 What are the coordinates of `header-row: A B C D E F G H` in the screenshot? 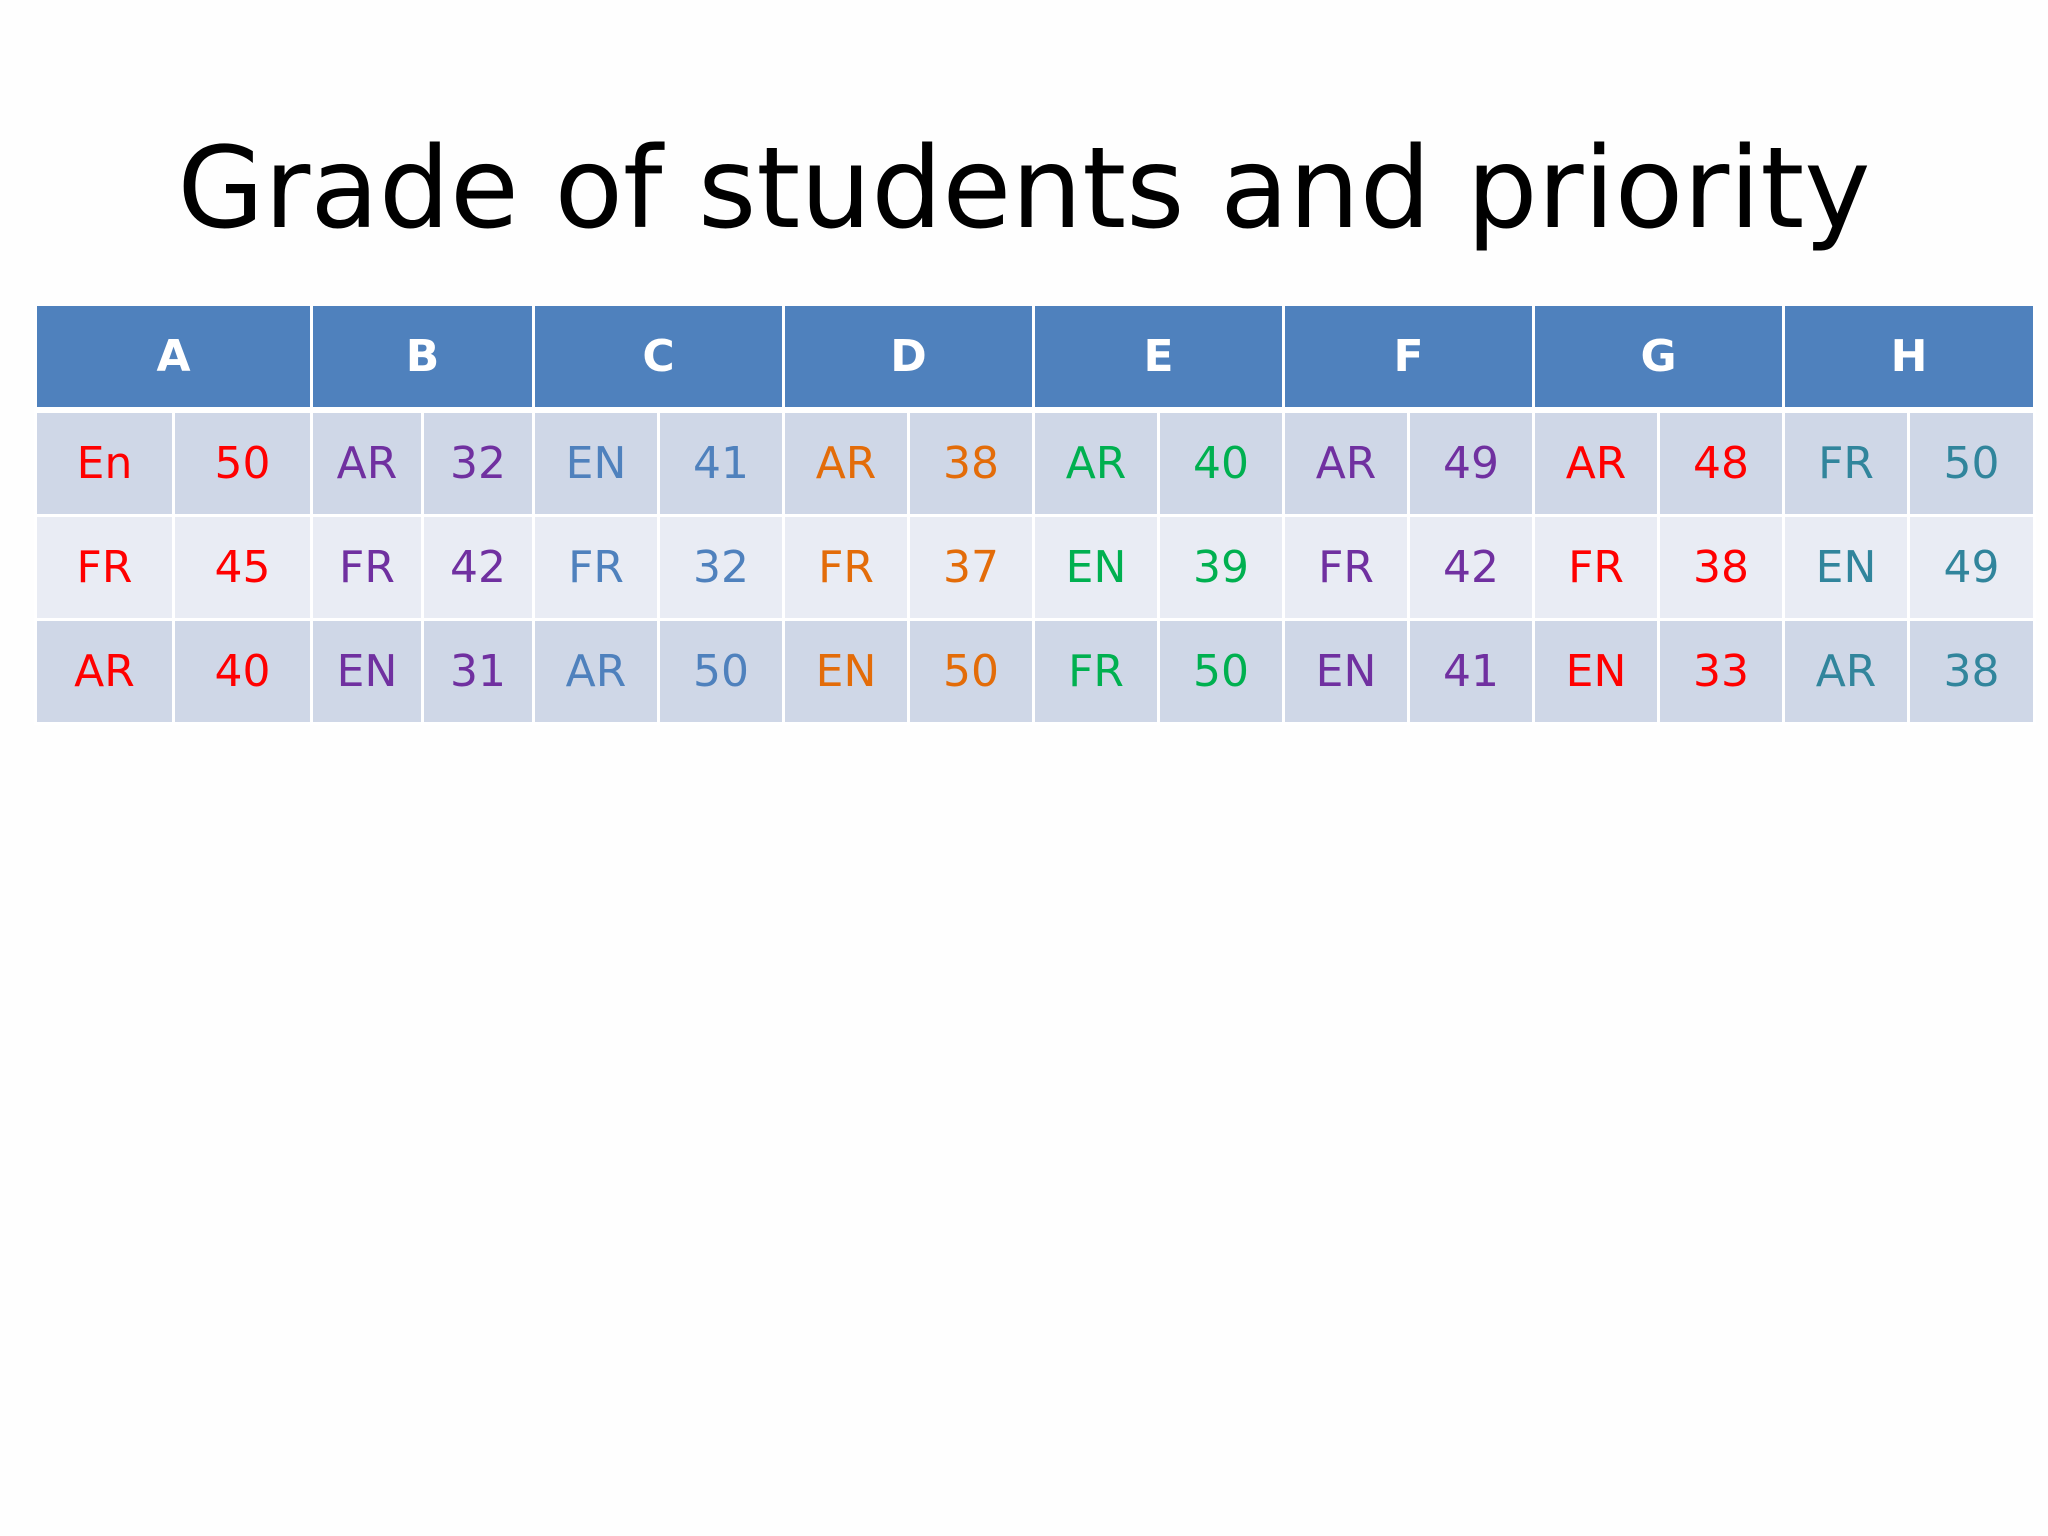 It's located at (1035, 359).